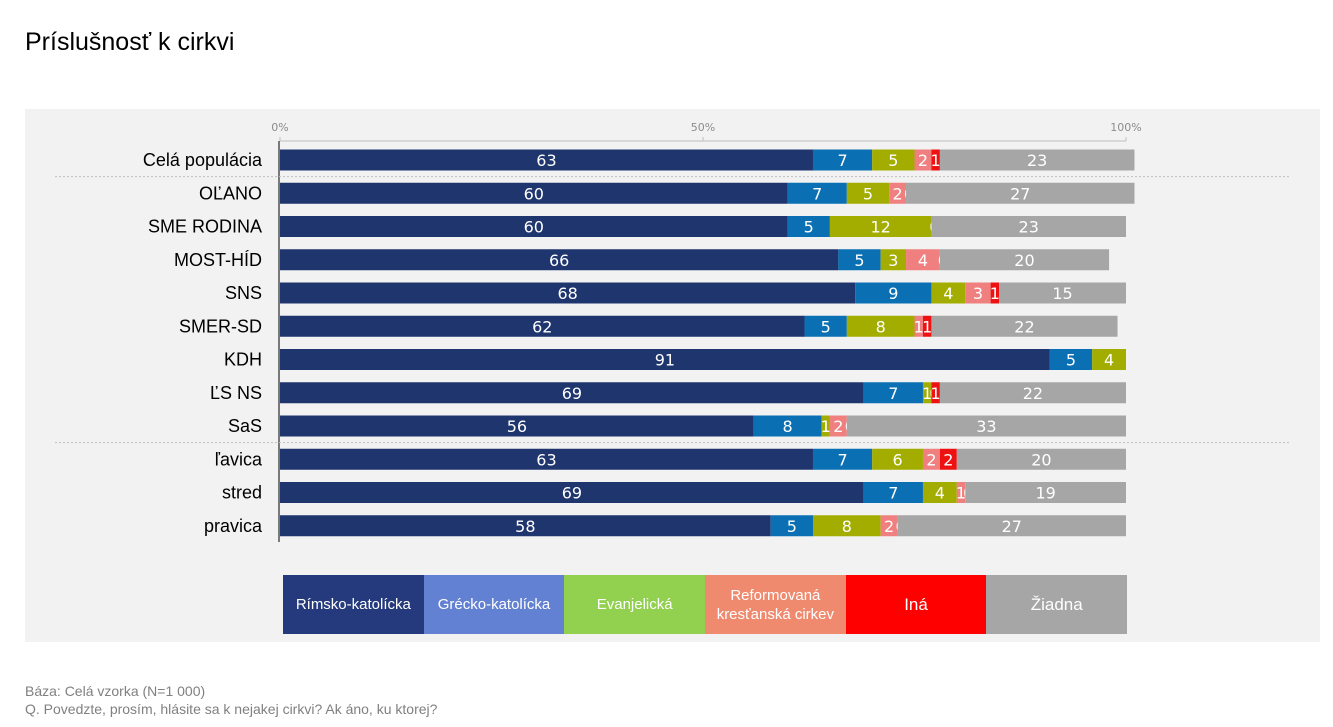 The image size is (1333, 727). Describe the element at coordinates (220, 326) in the screenshot. I see `category-label: SMER-SD` at that location.